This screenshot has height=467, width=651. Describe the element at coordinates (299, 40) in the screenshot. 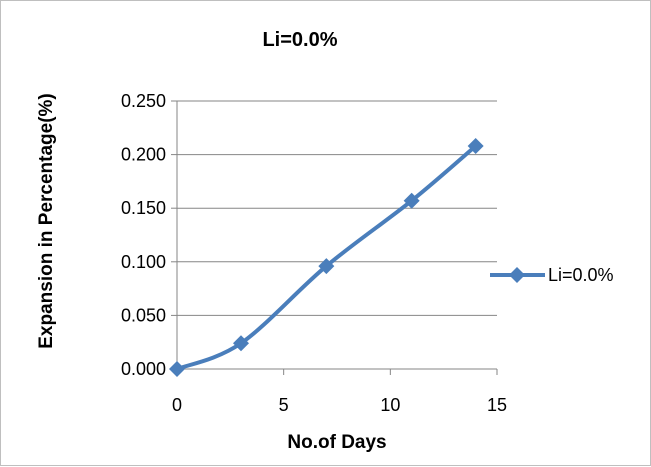

I see `chart-title: Li=0.0%` at that location.